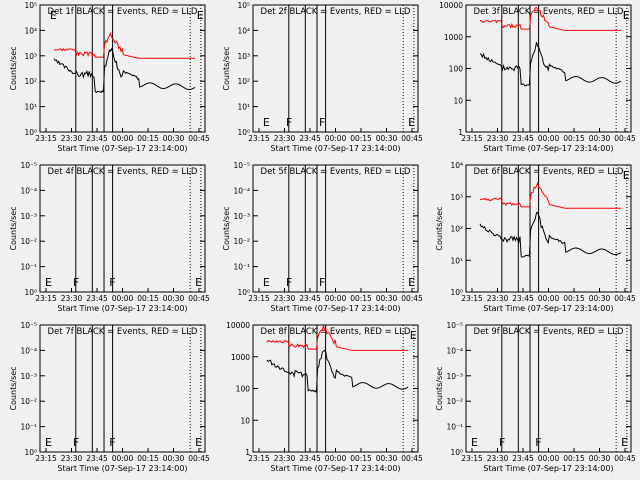  What do you see at coordinates (243, 389) in the screenshot?
I see `y-tick-label: 100` at bounding box center [243, 389].